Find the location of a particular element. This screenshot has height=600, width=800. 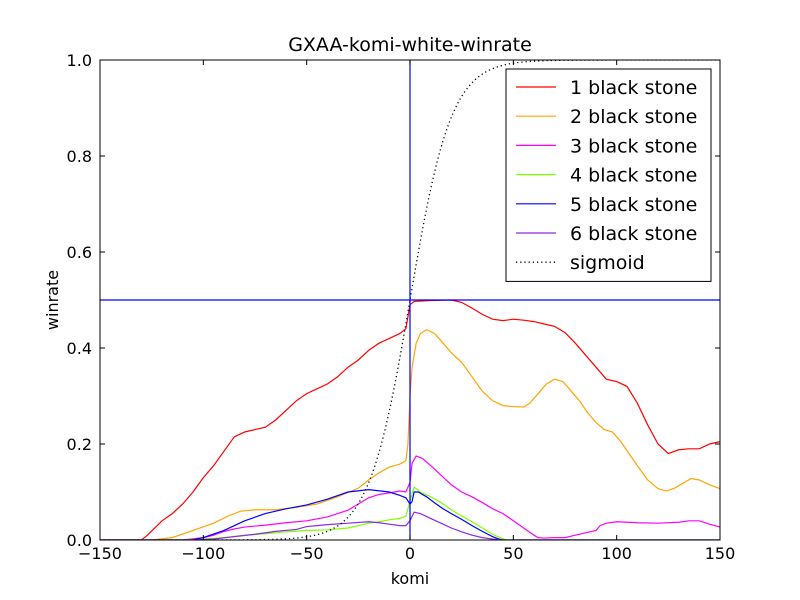

y-axis-title: winrate is located at coordinates (52, 300).